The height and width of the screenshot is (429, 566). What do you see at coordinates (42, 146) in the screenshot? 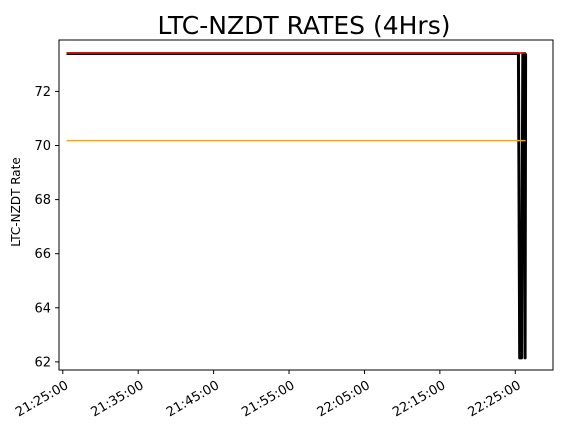
I see `y-tick-label-4: 70` at bounding box center [42, 146].